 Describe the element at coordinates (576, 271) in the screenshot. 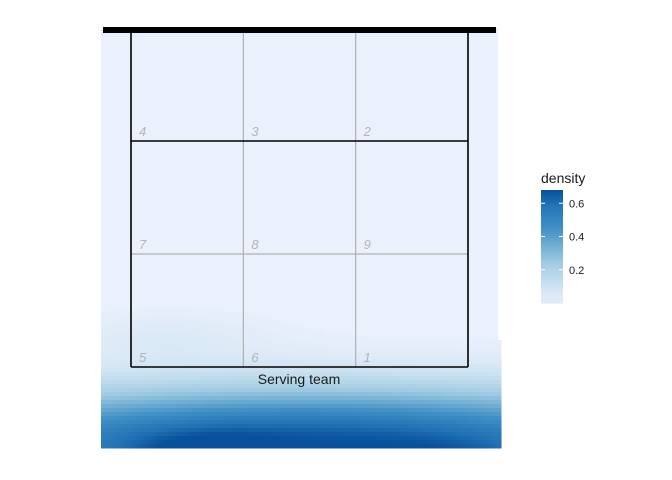

I see `legend-tick-label: 0.2` at that location.